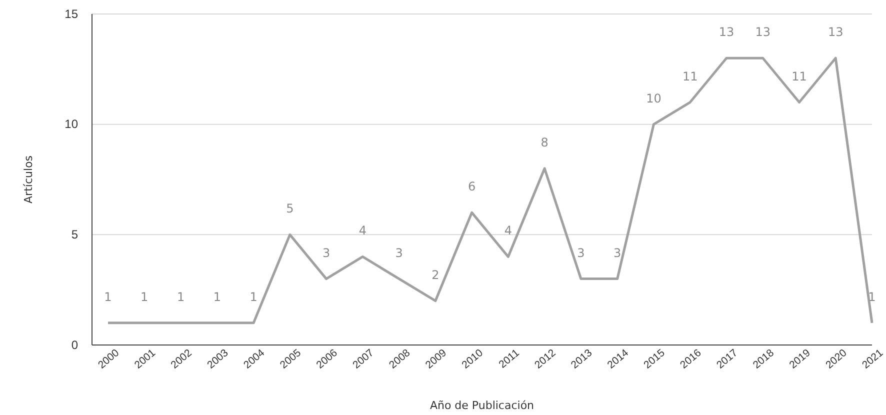 This screenshot has width=886, height=415. Describe the element at coordinates (544, 142) in the screenshot. I see `data-label: 8` at that location.